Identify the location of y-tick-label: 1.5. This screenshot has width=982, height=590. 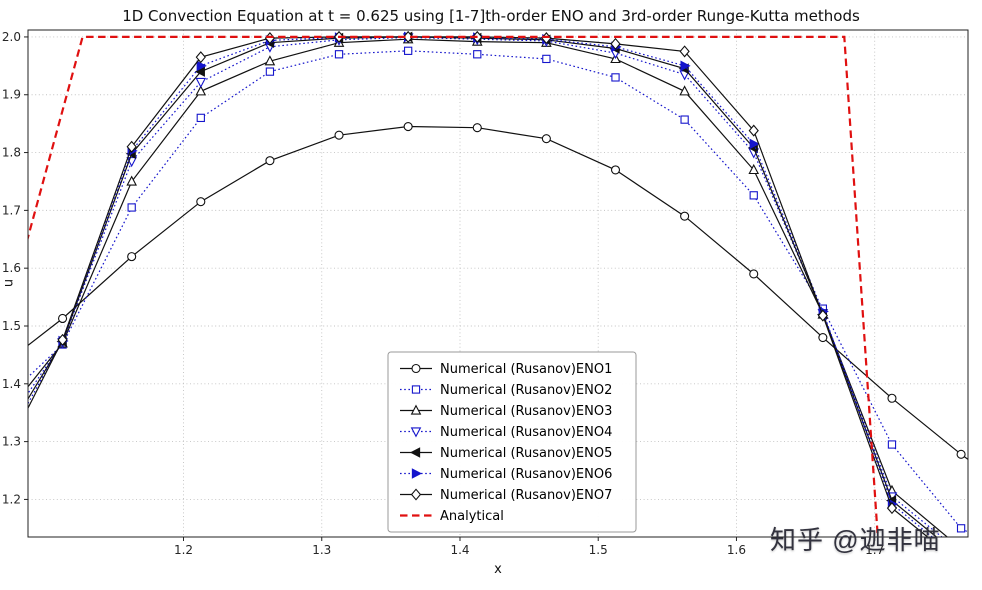
(11, 326).